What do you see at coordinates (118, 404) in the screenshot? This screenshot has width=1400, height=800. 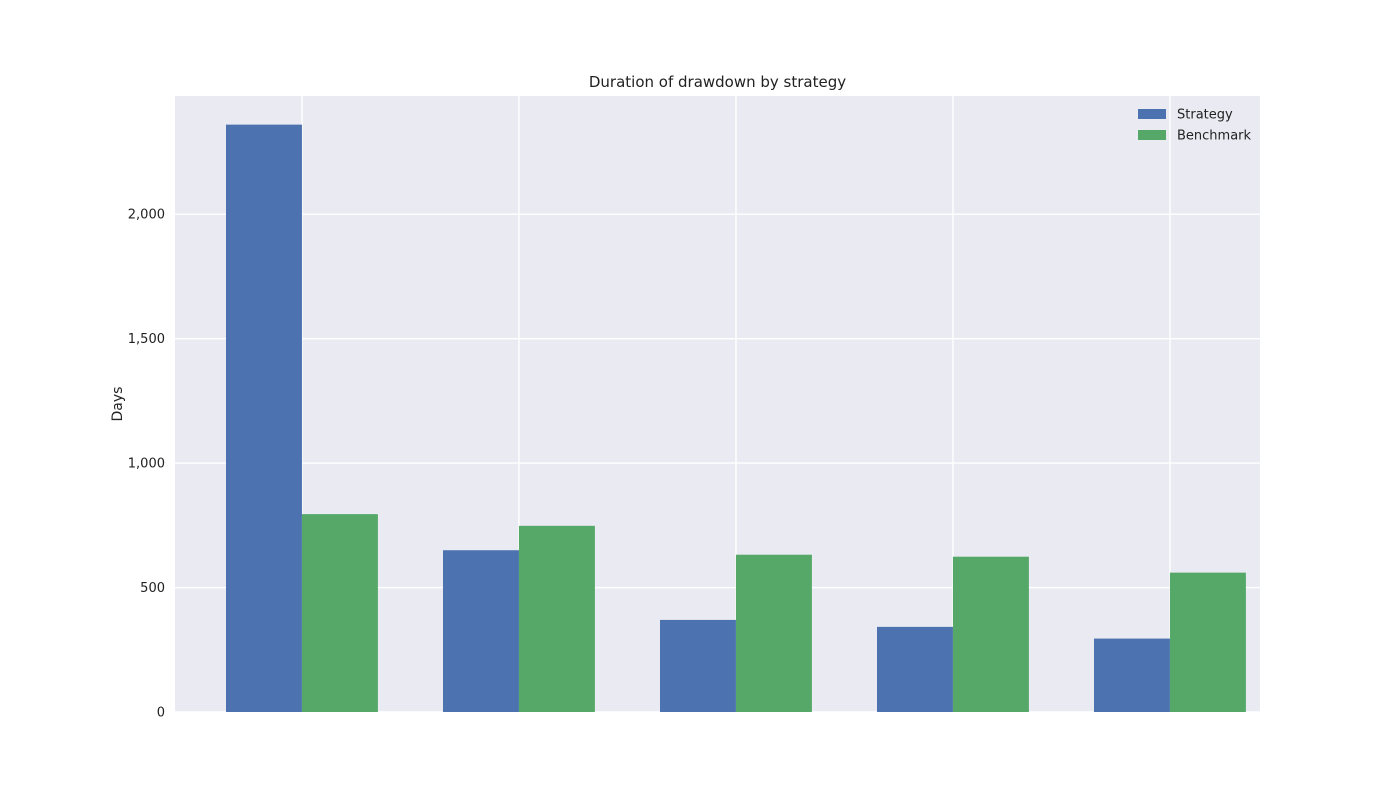 I see `y-axis-label: Days` at bounding box center [118, 404].